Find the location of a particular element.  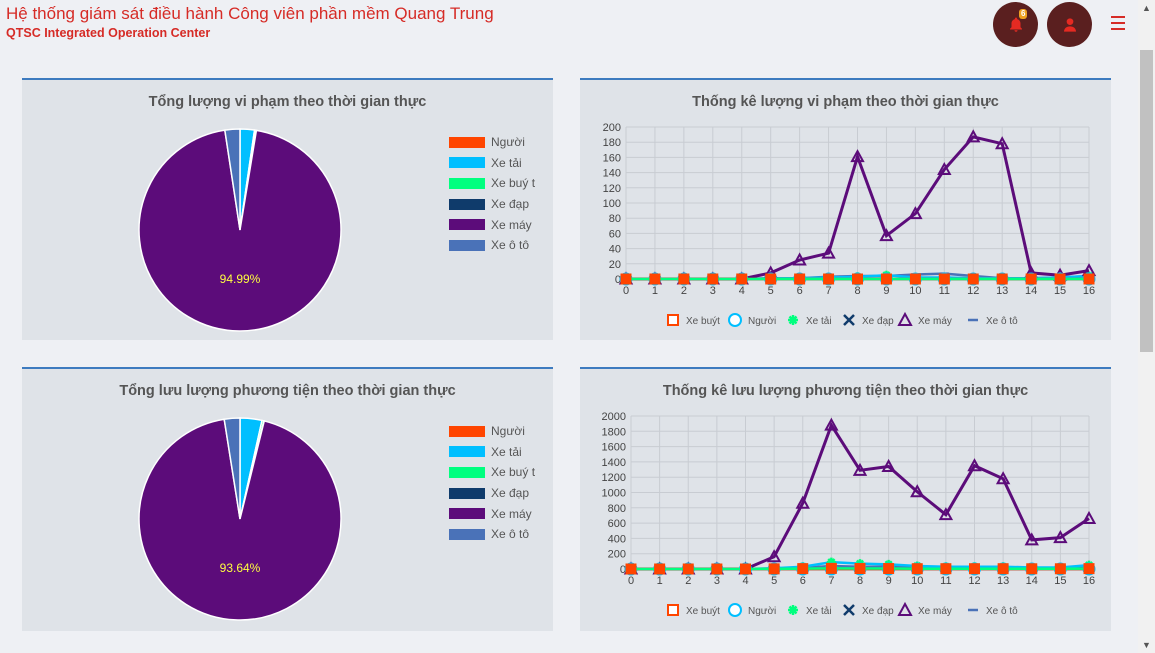

menu-icon is located at coordinates (1118, 23).